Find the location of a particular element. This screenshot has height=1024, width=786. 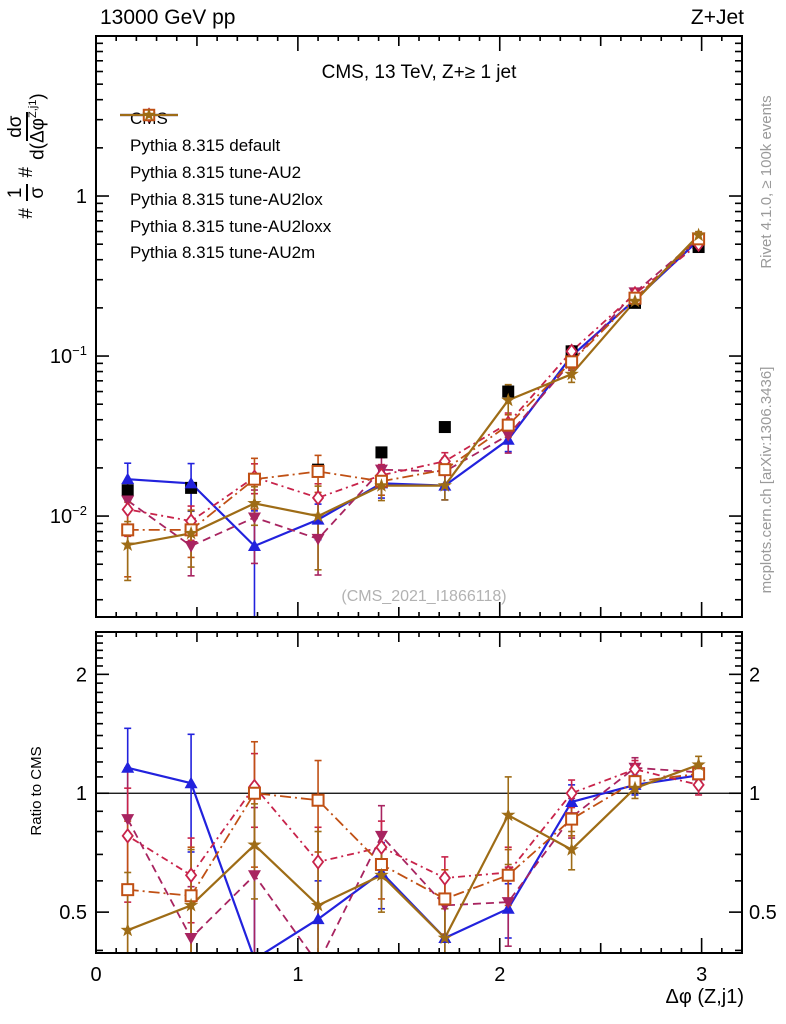

x-tick-label: 2 is located at coordinates (499, 975).